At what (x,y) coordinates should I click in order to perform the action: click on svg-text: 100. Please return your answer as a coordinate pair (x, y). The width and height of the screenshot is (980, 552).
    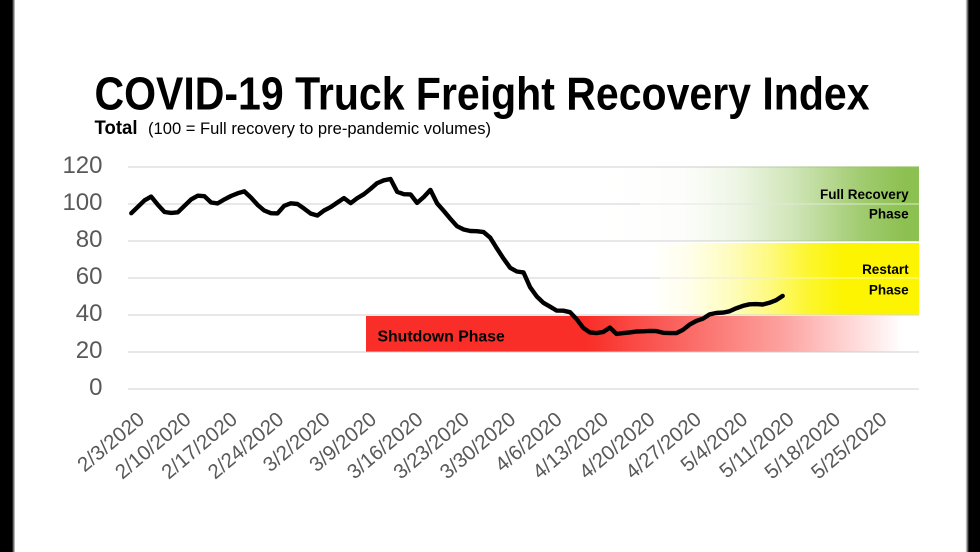
    Looking at the image, I should click on (82, 202).